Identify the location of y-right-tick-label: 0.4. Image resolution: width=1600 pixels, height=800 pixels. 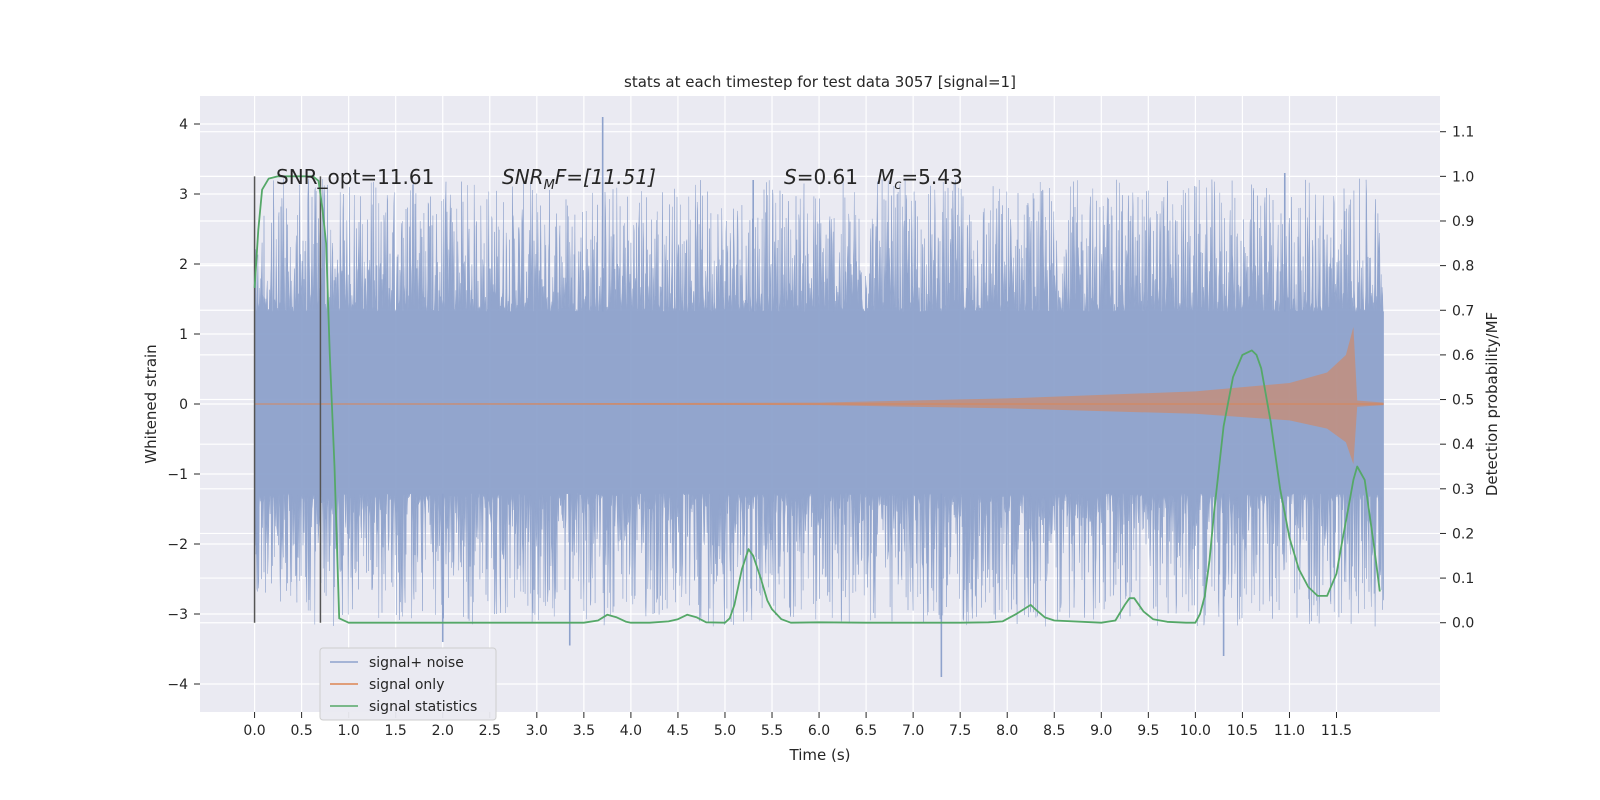
(1463, 445).